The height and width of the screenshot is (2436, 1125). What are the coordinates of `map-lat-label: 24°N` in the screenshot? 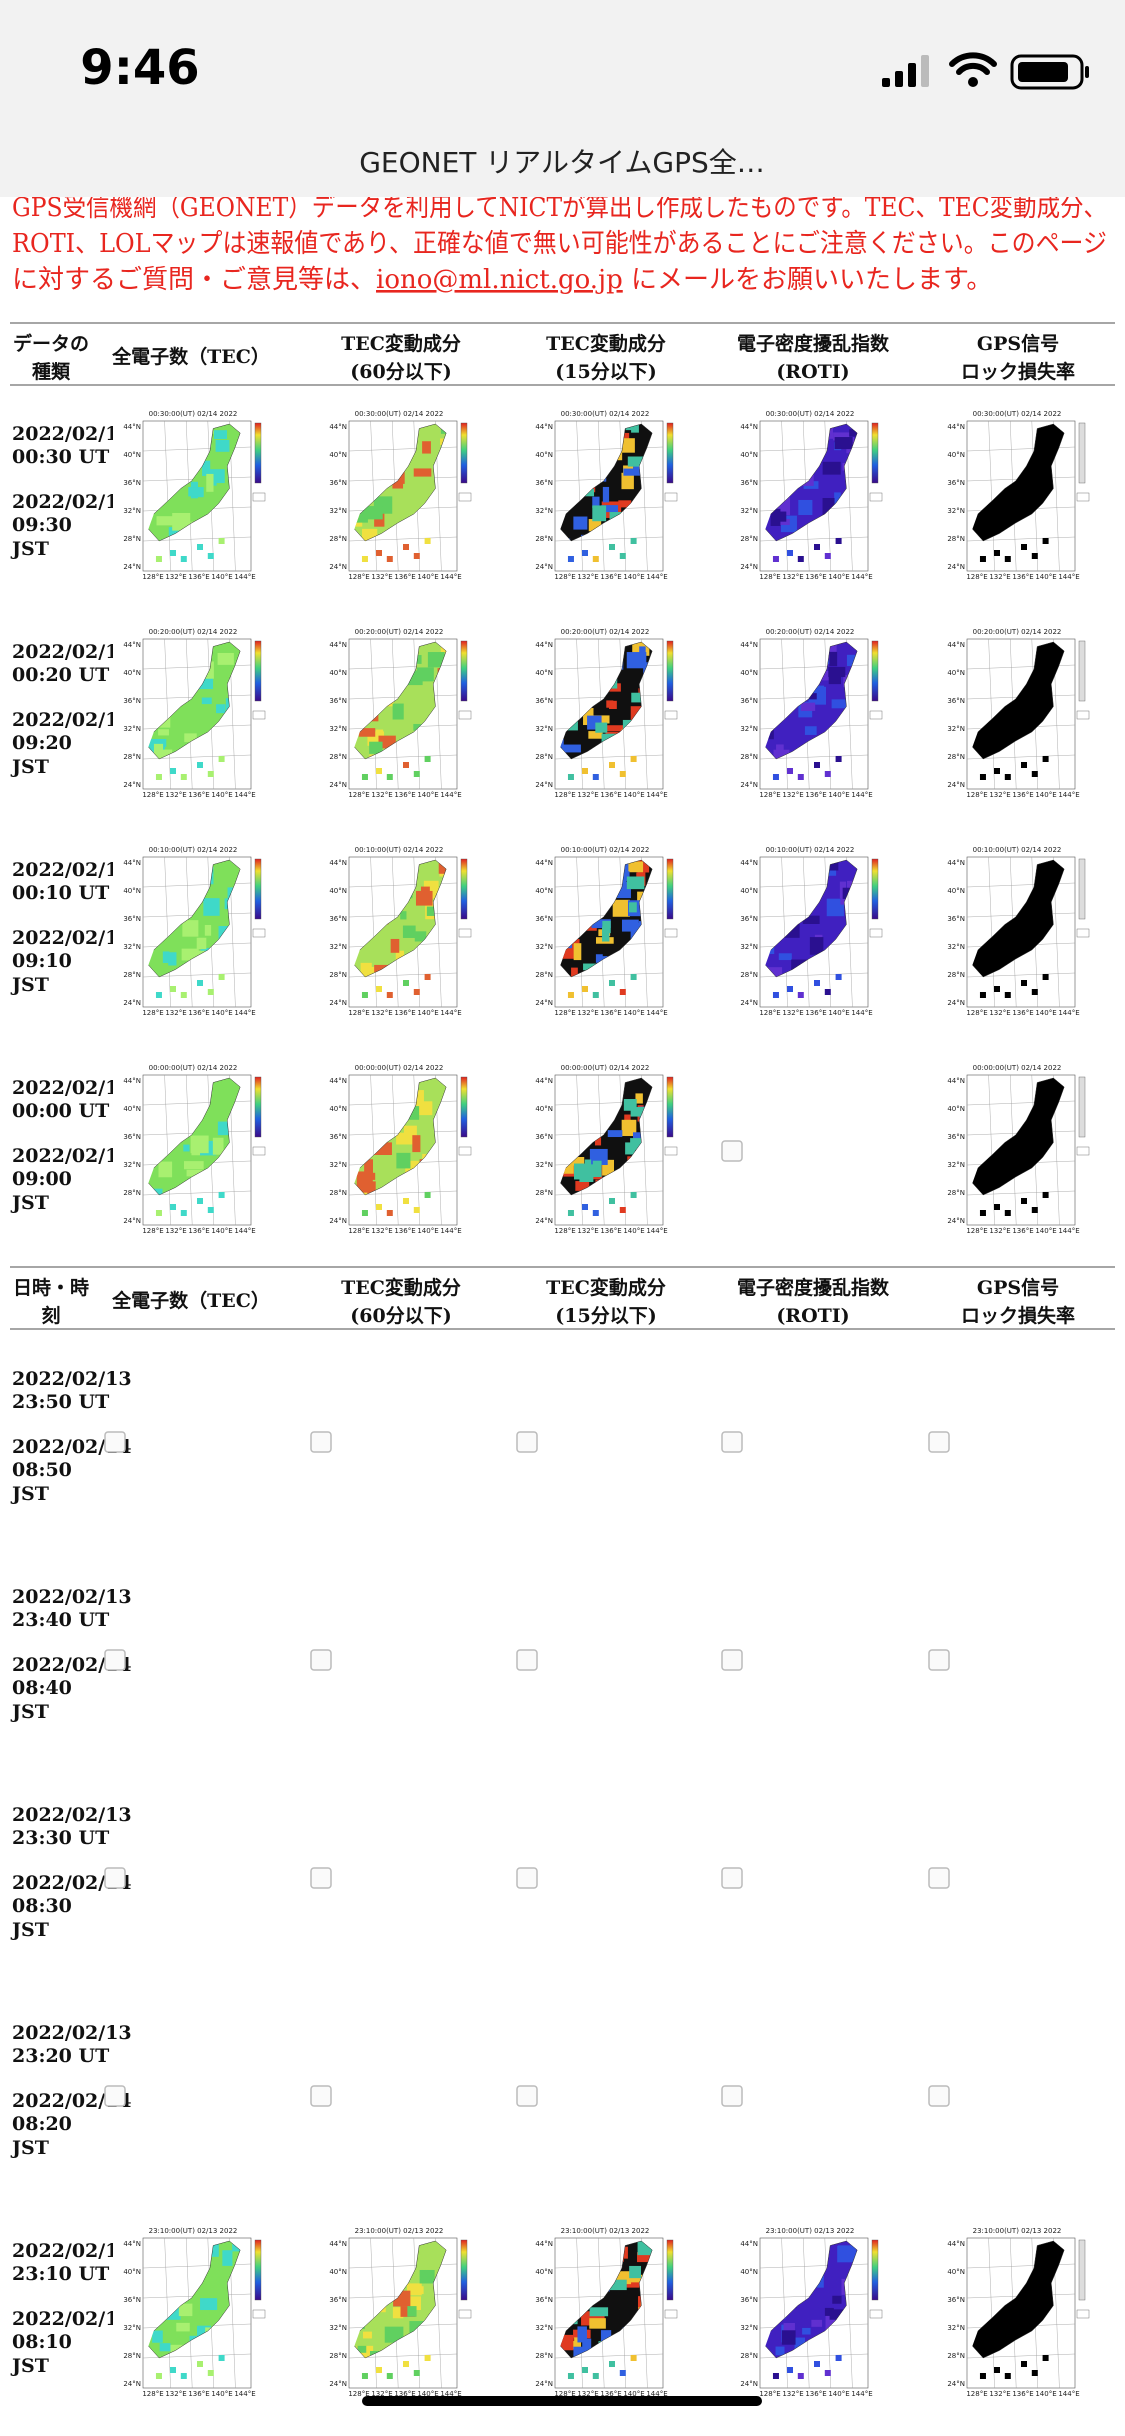 It's located at (749, 1003).